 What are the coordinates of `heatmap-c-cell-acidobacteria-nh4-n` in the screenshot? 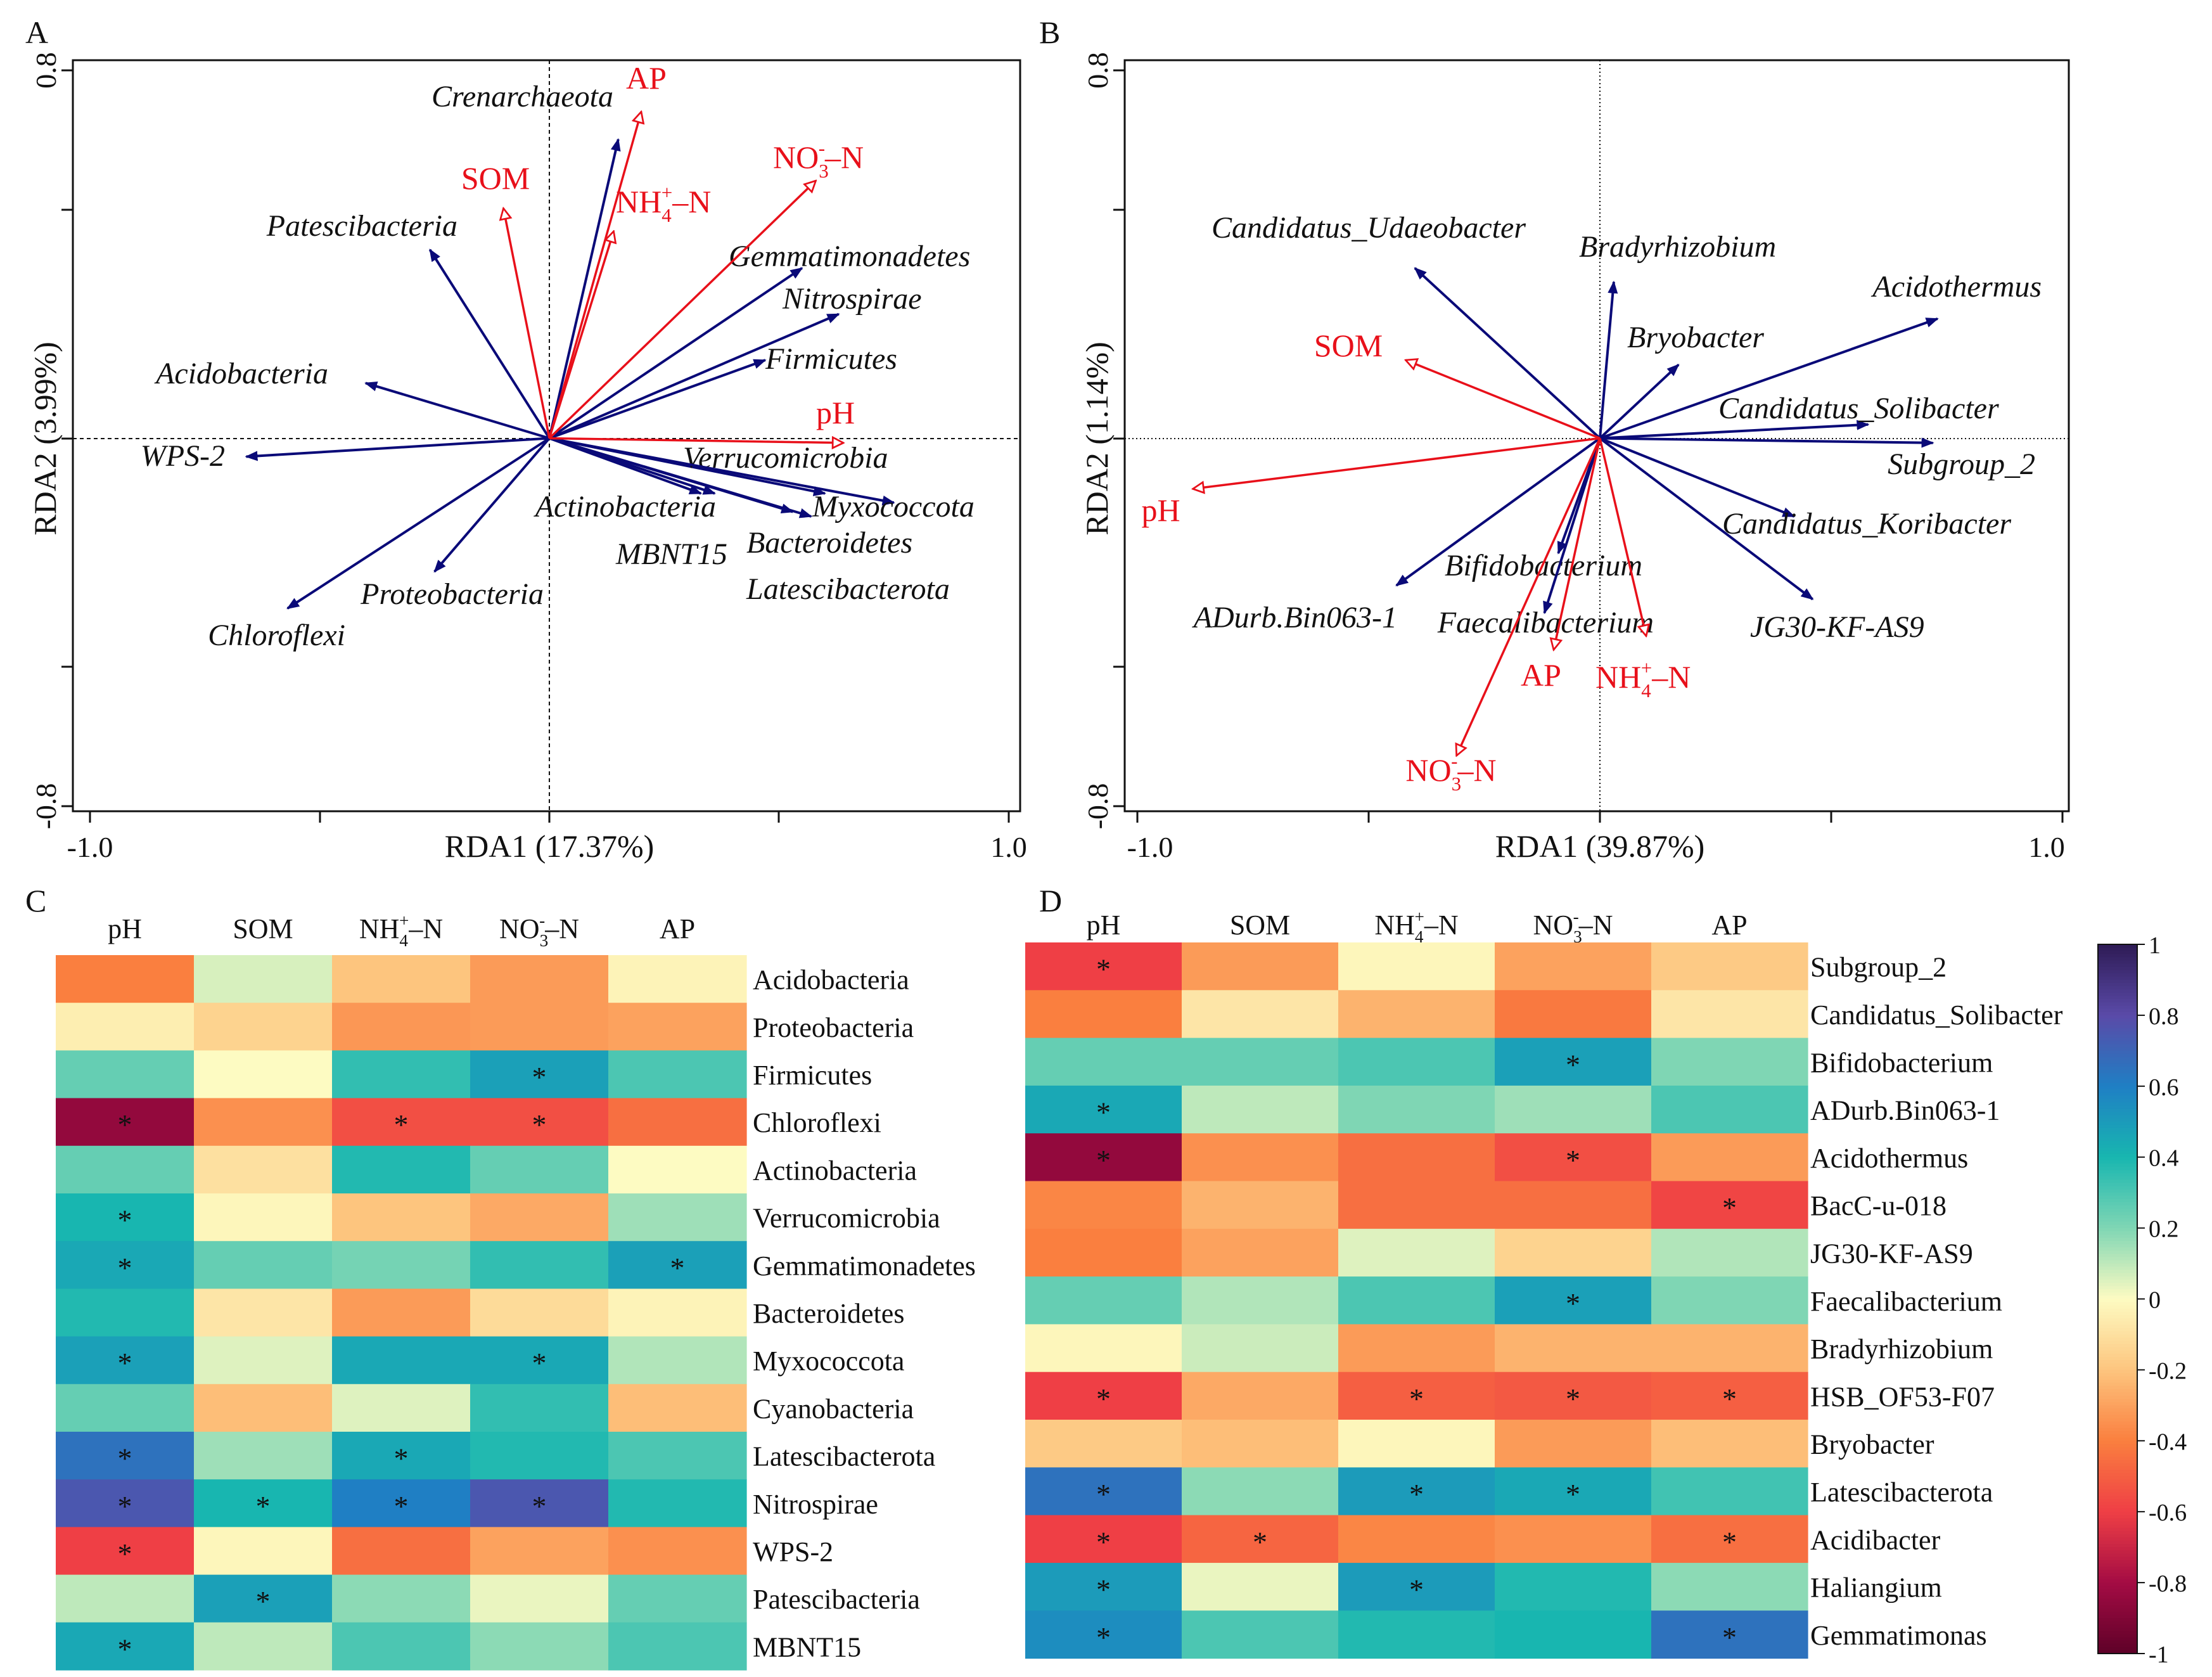 It's located at (401, 979).